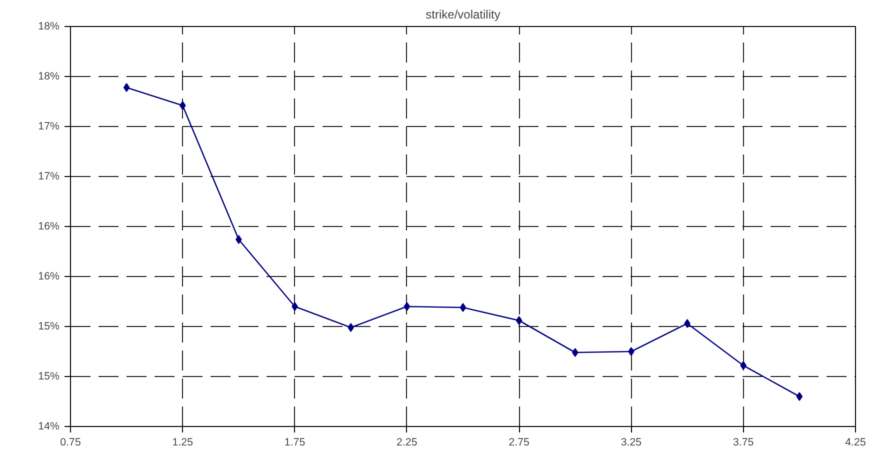 The width and height of the screenshot is (891, 454). I want to click on x-tick-label: 3.75, so click(743, 442).